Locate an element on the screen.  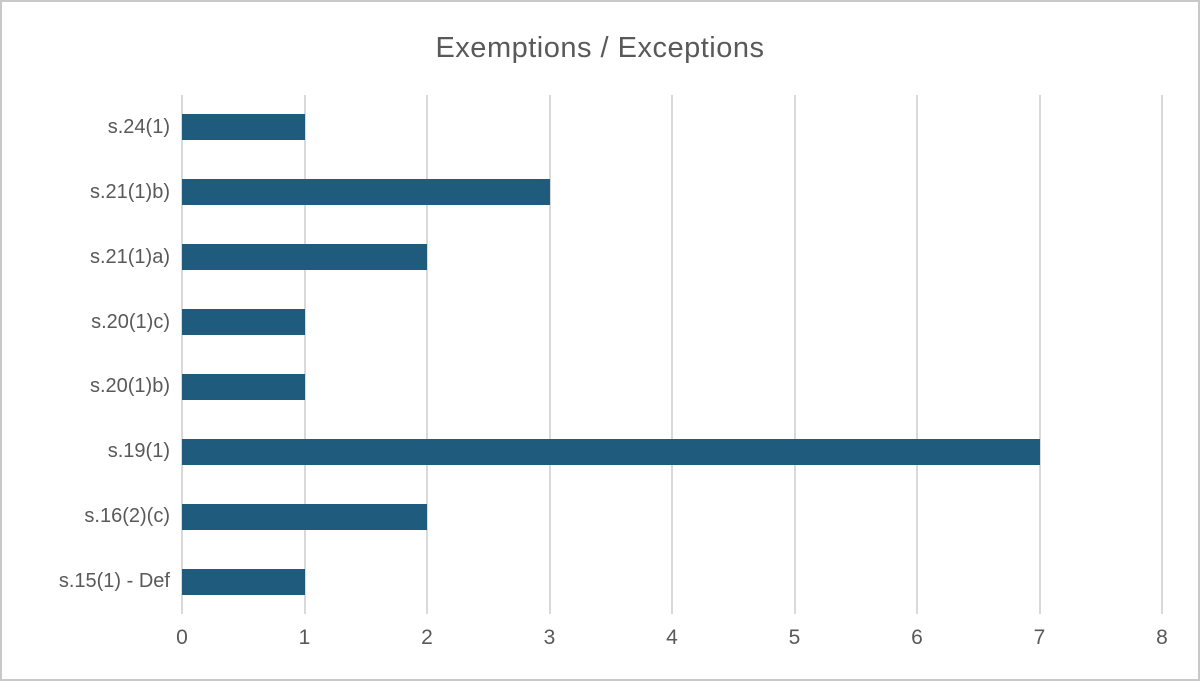
bar-row: s.19(1) is located at coordinates (635, 451).